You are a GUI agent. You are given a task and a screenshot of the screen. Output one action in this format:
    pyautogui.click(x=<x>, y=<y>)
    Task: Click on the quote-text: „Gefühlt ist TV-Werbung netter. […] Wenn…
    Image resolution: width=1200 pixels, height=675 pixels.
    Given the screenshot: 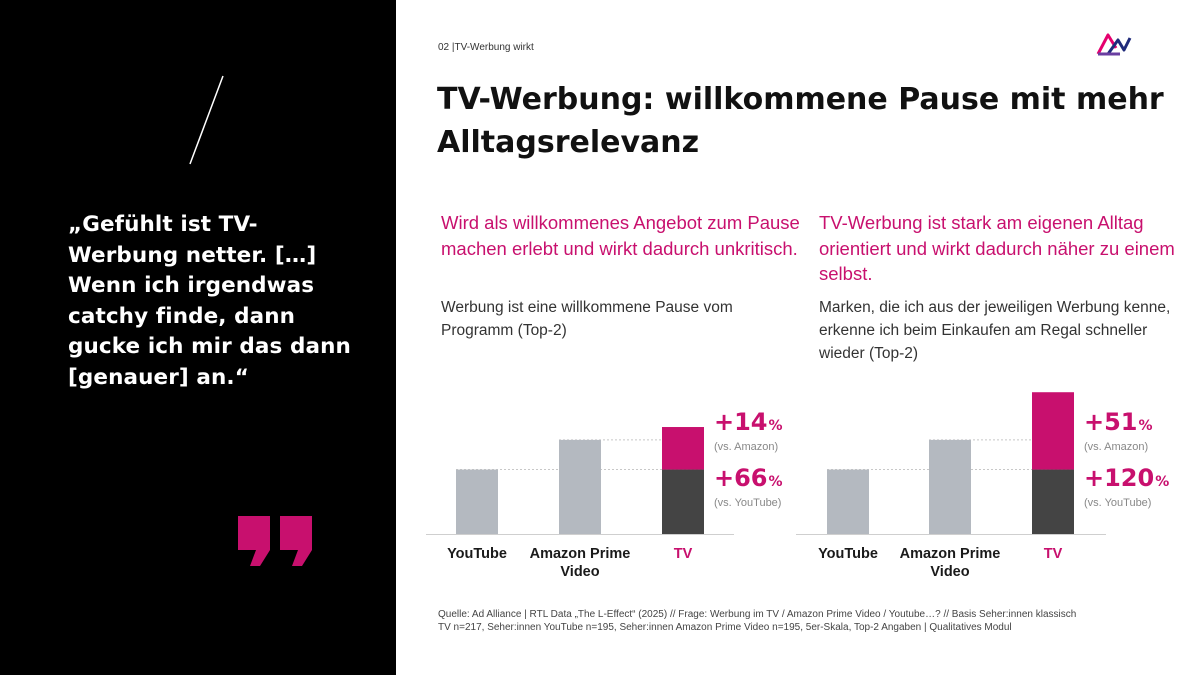 What is the action you would take?
    pyautogui.click(x=209, y=301)
    